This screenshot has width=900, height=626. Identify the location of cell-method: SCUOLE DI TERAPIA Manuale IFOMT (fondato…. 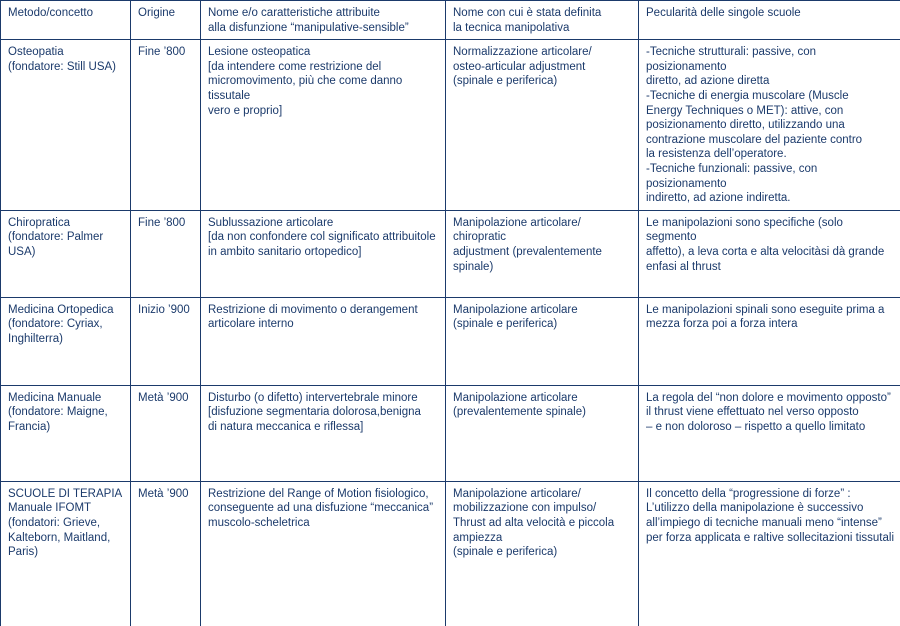
(66, 553).